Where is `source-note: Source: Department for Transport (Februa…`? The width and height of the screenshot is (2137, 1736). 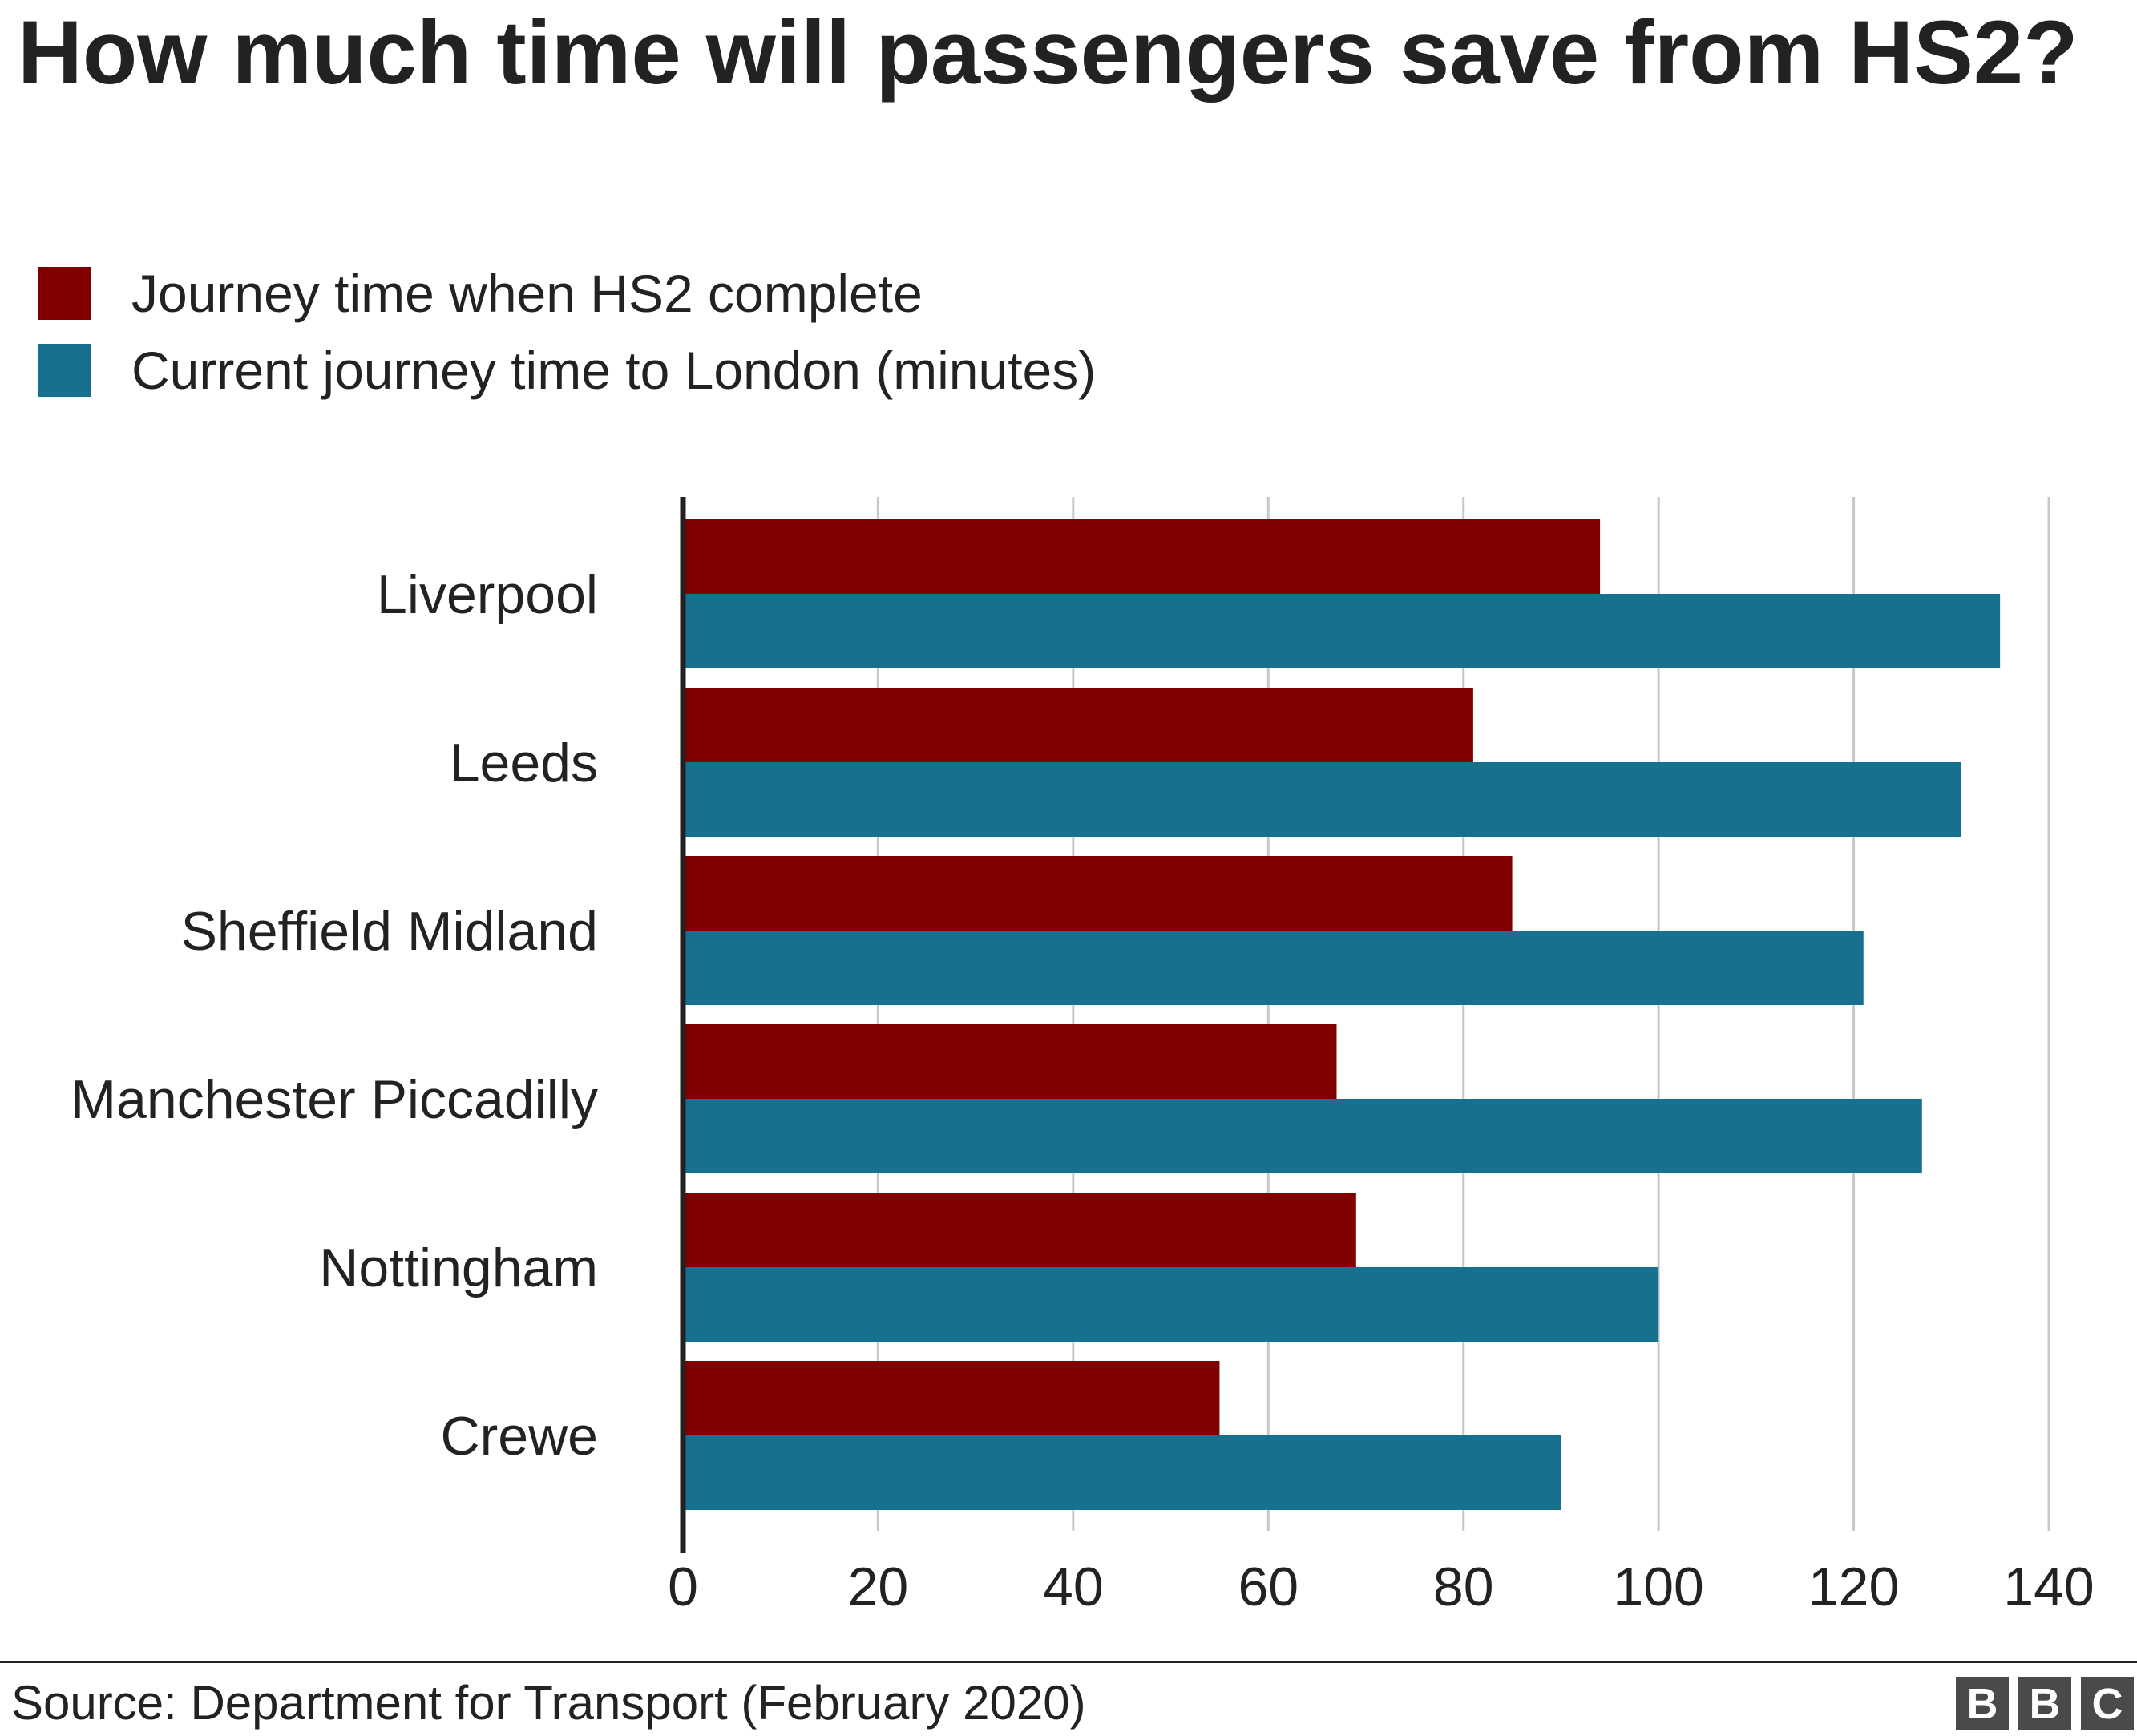 source-note: Source: Department for Transport (Februa… is located at coordinates (548, 1703).